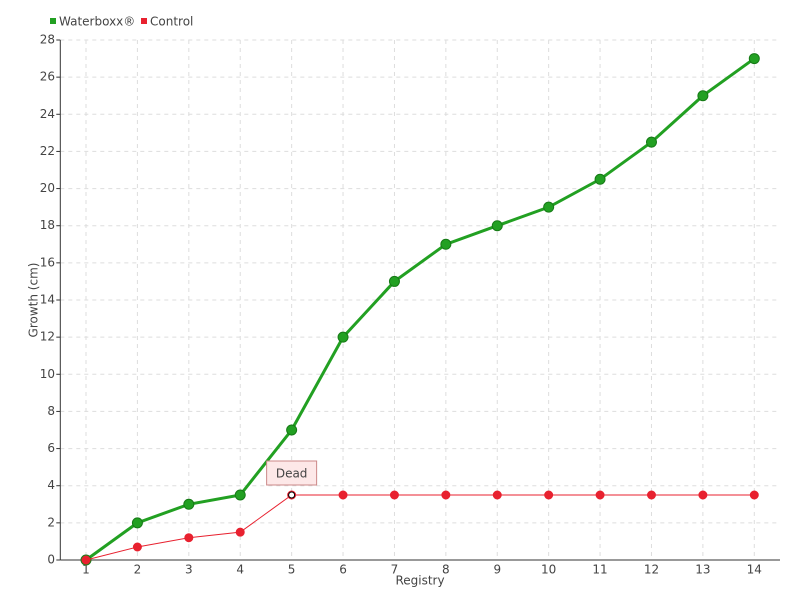  I want to click on x-tick-label: 13, so click(702, 570).